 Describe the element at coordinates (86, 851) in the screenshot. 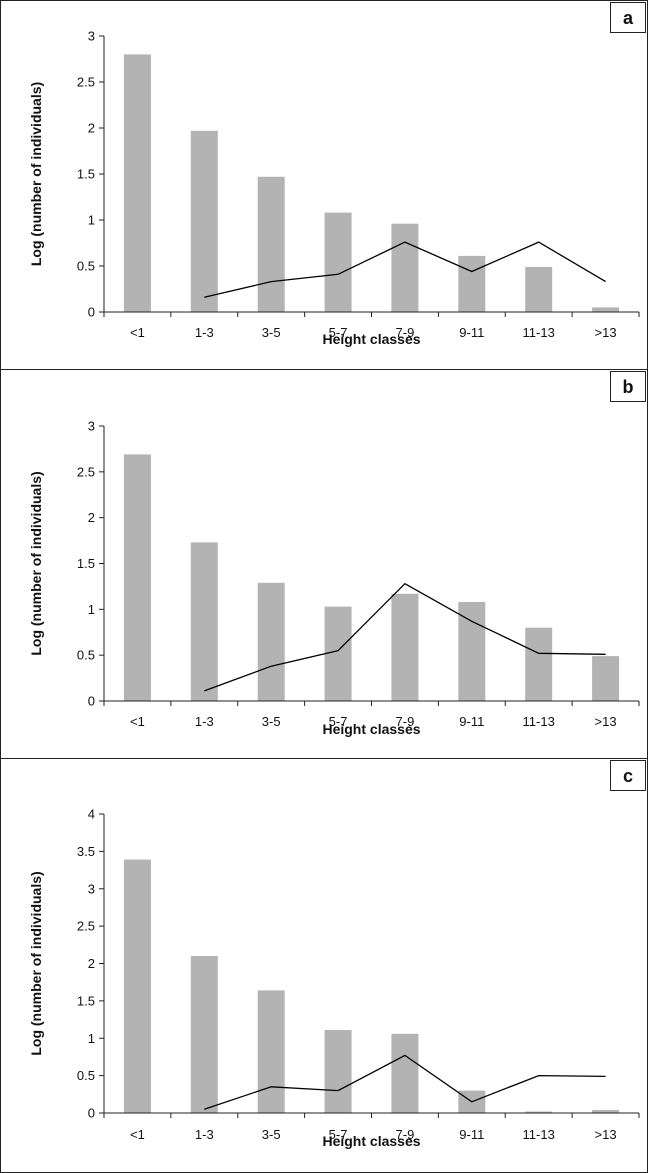

I see `y-tick-label: 3.5` at that location.